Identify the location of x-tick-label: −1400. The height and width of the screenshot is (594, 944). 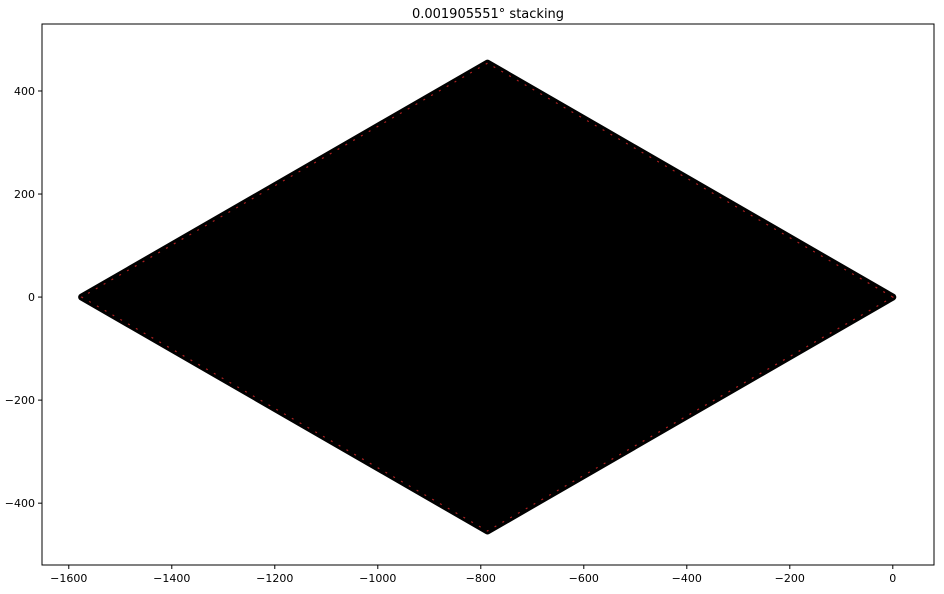
(171, 578).